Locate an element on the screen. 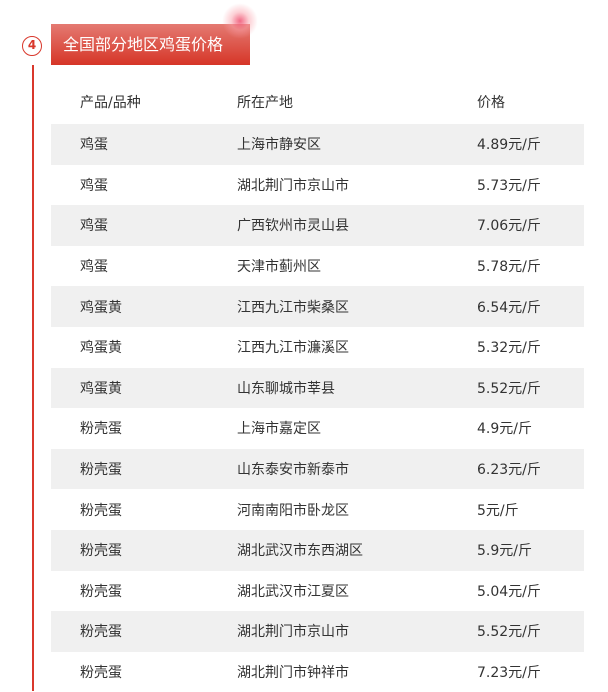 The image size is (608, 692). timeline-line is located at coordinates (33, 378).